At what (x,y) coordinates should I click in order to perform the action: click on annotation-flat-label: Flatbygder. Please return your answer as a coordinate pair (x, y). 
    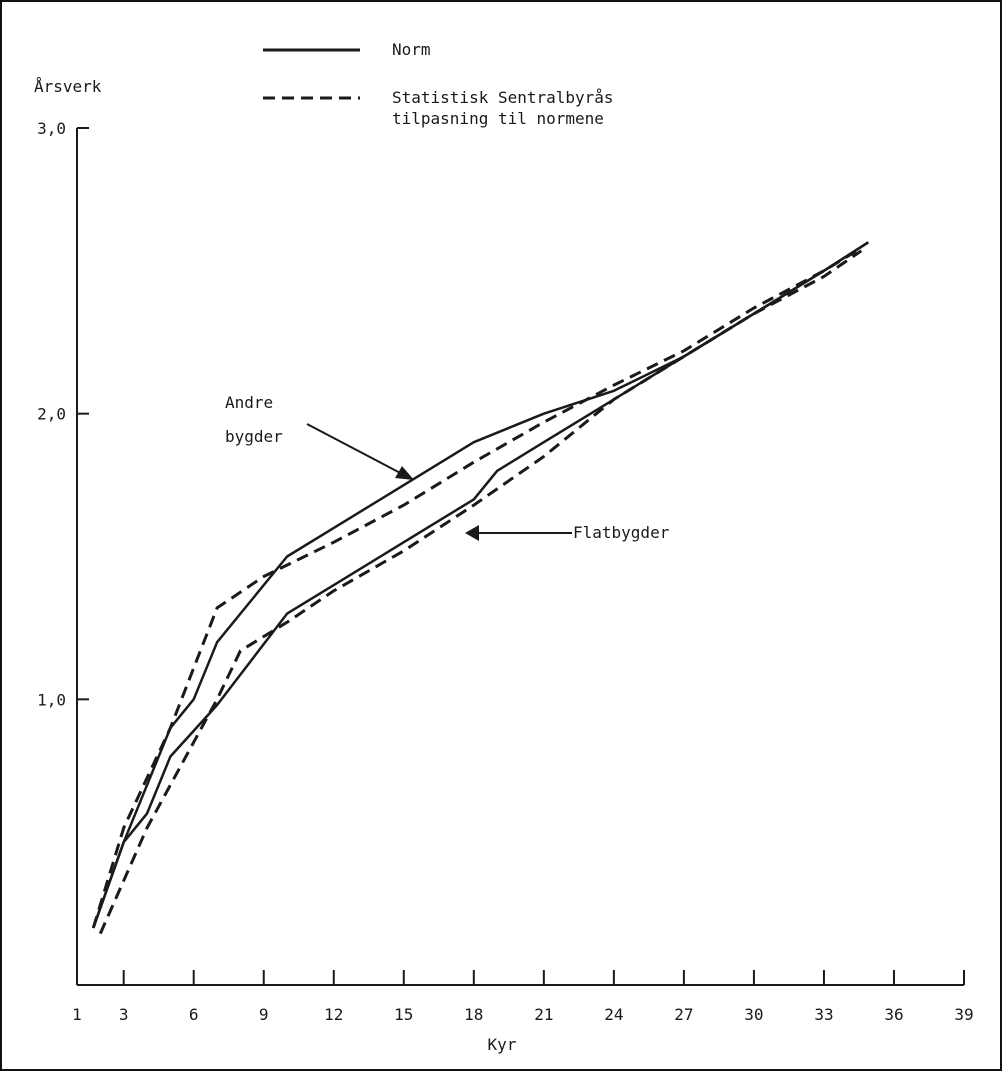
    Looking at the image, I should click on (621, 532).